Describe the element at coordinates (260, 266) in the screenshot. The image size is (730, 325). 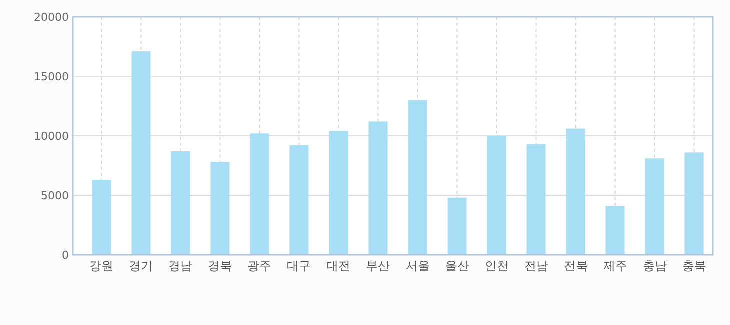
I see `x-tick-label: 광주` at that location.